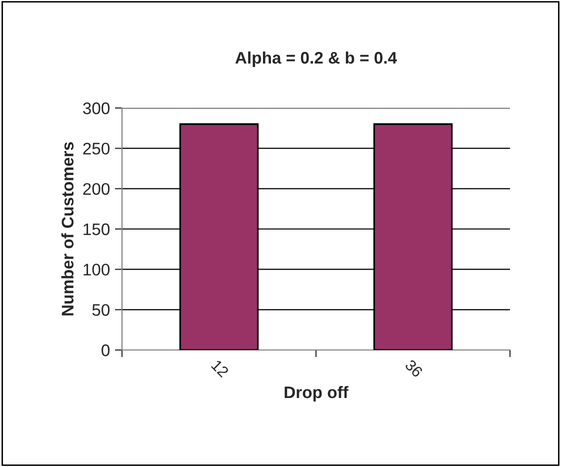  Describe the element at coordinates (97, 229) in the screenshot. I see `y-tick-label: 150` at that location.